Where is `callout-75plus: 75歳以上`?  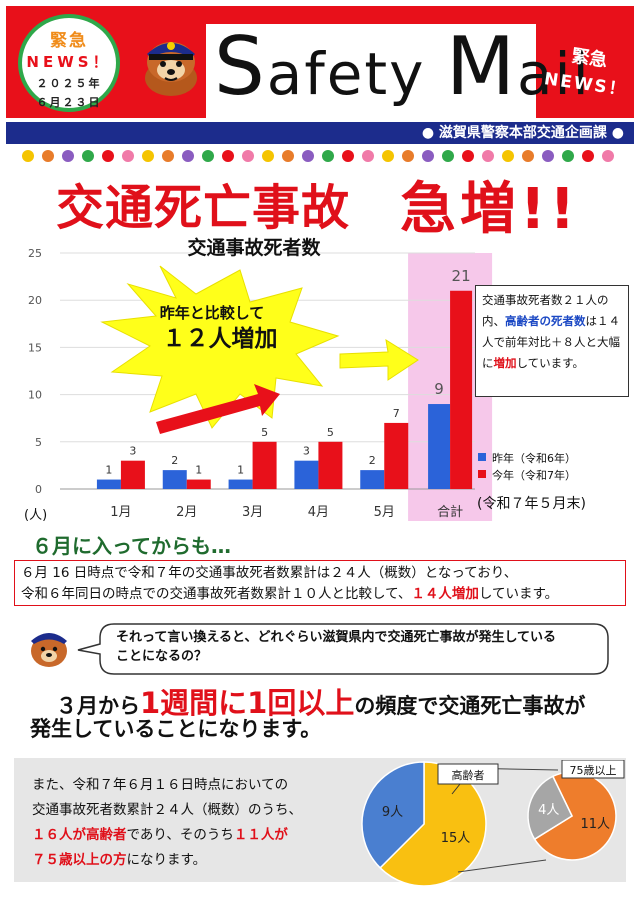
callout-75plus: 75歳以上 is located at coordinates (593, 770).